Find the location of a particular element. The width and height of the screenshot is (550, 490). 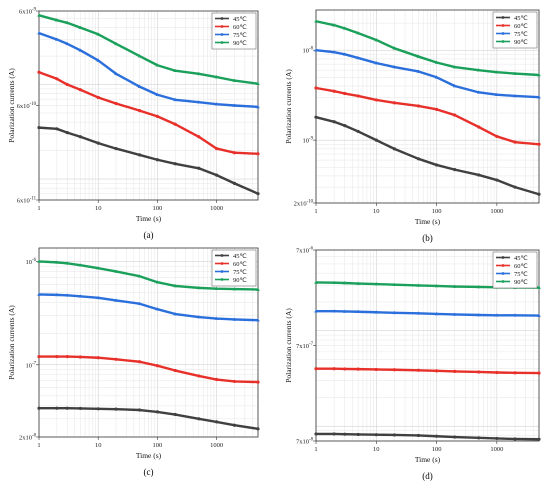

legend-label: 45℃ is located at coordinates (240, 256).